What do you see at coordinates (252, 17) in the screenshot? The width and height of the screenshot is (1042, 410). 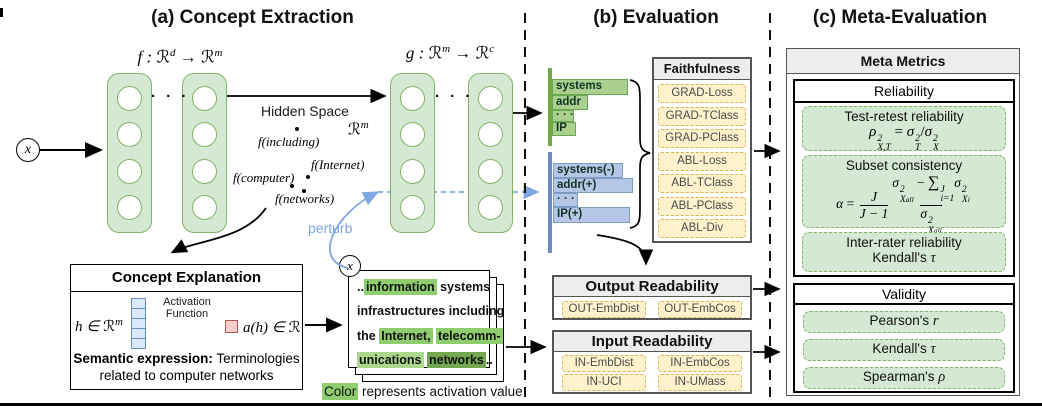 I see `section-title-a: (a) Concept Extraction` at bounding box center [252, 17].